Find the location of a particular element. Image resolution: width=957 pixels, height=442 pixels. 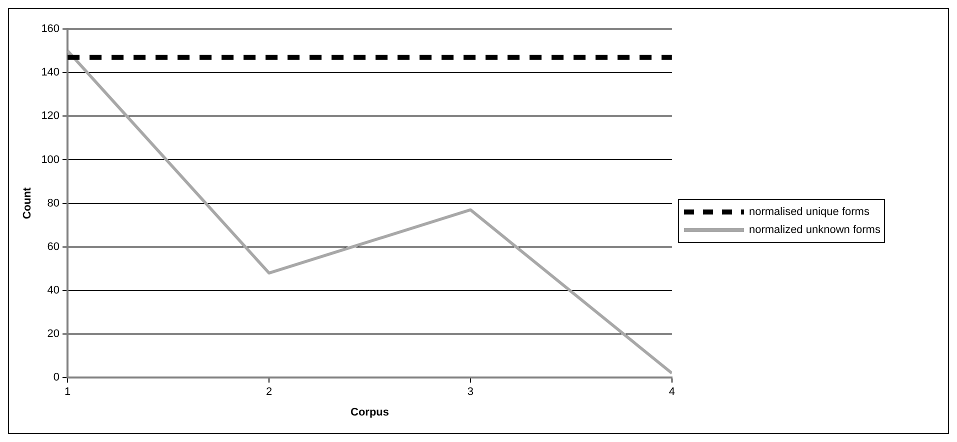

y-axis-title: Count is located at coordinates (28, 203).